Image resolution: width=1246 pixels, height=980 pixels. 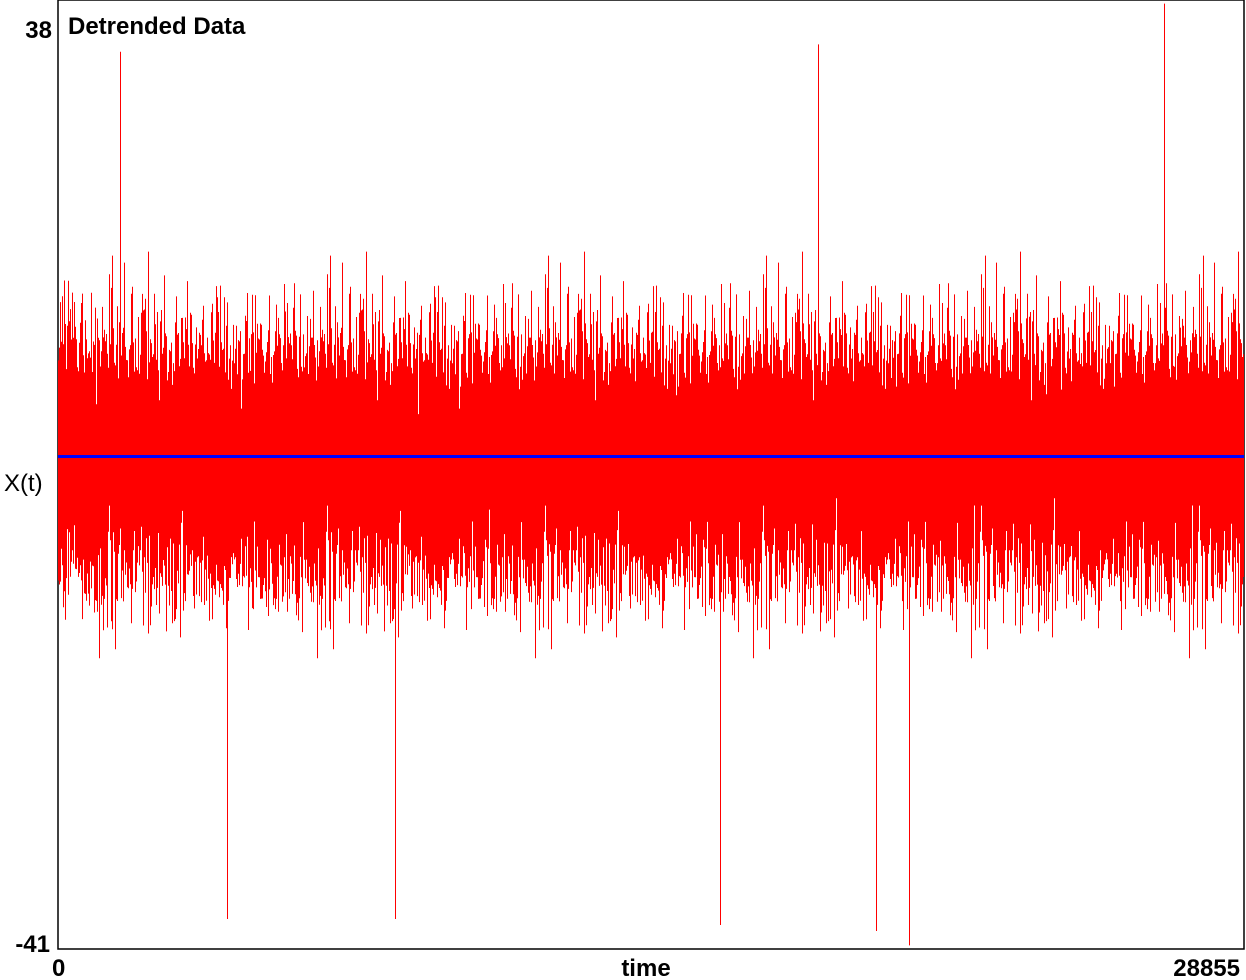 What do you see at coordinates (38, 30) in the screenshot?
I see `y-max-tick-label: 38` at bounding box center [38, 30].